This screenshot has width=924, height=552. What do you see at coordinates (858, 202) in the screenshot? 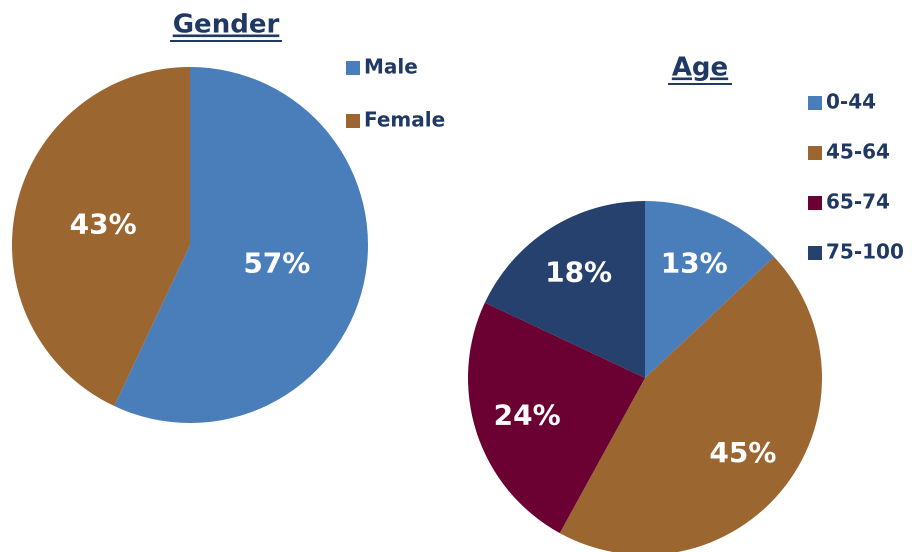
I see `legend-label: 65-74` at bounding box center [858, 202].